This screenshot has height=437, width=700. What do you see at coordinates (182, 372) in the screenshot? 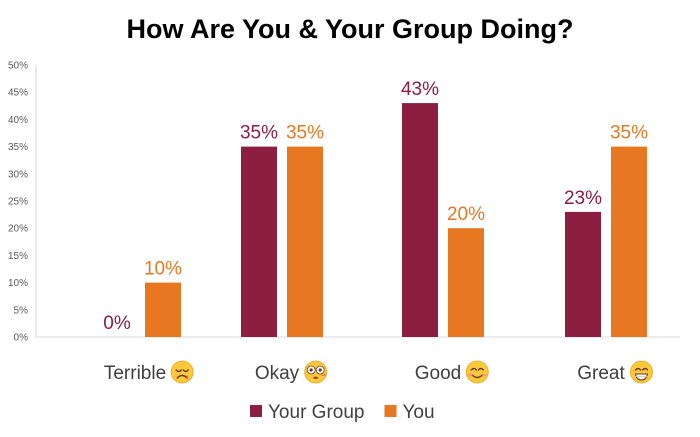
I see `frowning-face-icon` at bounding box center [182, 372].